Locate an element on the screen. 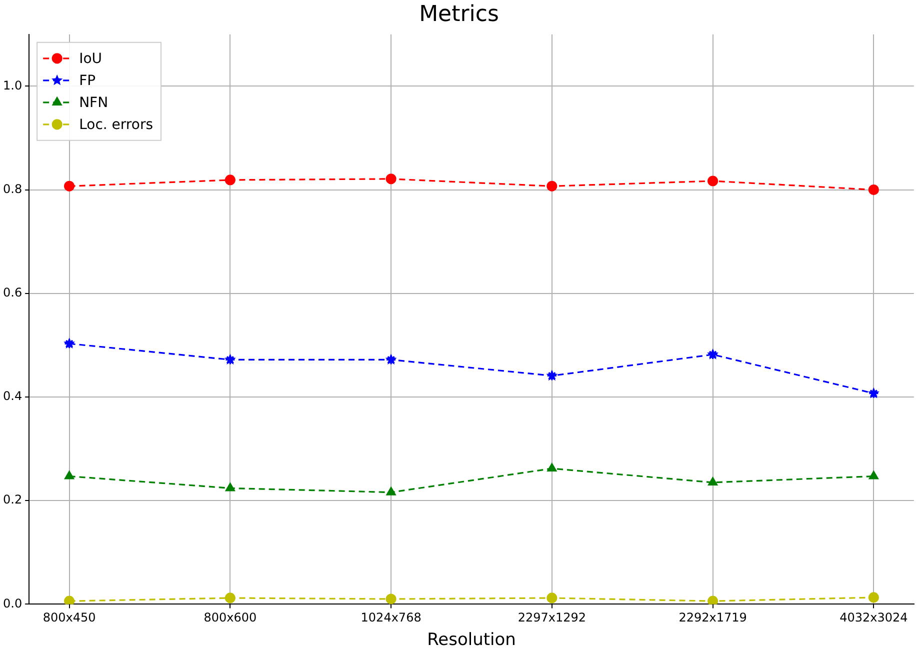 Image resolution: width=920 pixels, height=655 pixels. legend-label: NFN is located at coordinates (93, 103).